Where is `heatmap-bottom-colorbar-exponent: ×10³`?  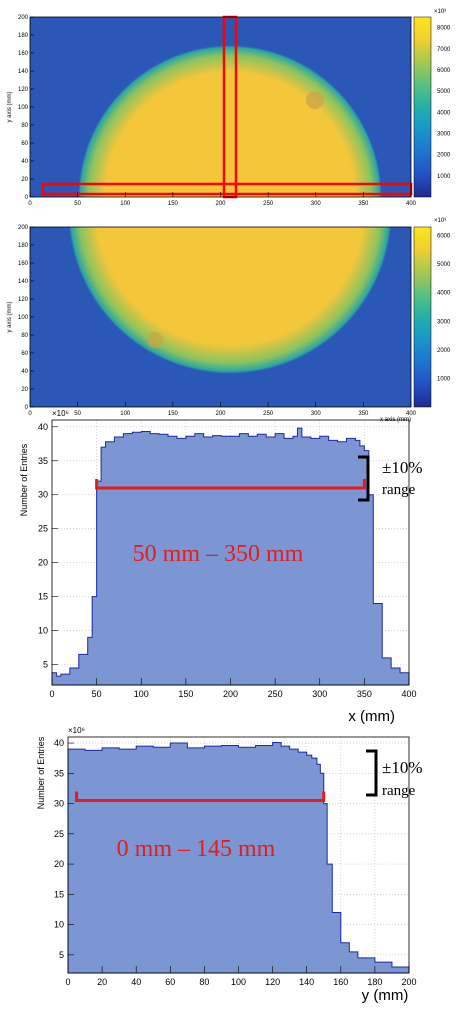 heatmap-bottom-colorbar-exponent: ×10³ is located at coordinates (440, 221).